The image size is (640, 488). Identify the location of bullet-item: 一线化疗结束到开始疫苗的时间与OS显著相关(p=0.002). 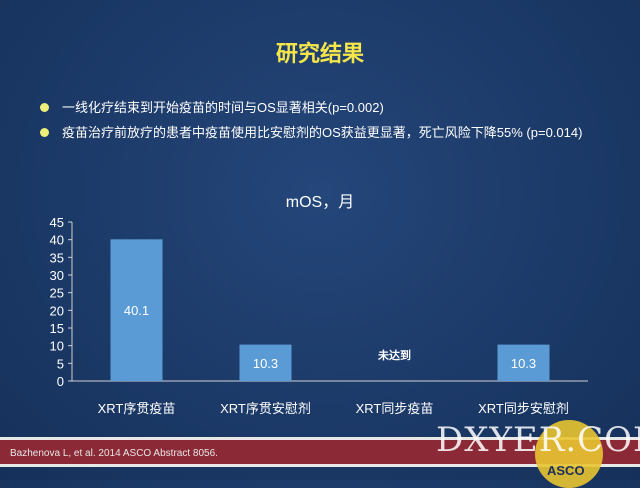
(328, 107).